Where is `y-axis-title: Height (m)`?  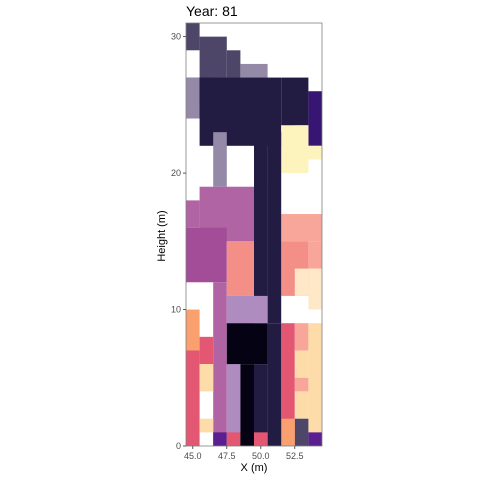
y-axis-title: Height (m) is located at coordinates (162, 235).